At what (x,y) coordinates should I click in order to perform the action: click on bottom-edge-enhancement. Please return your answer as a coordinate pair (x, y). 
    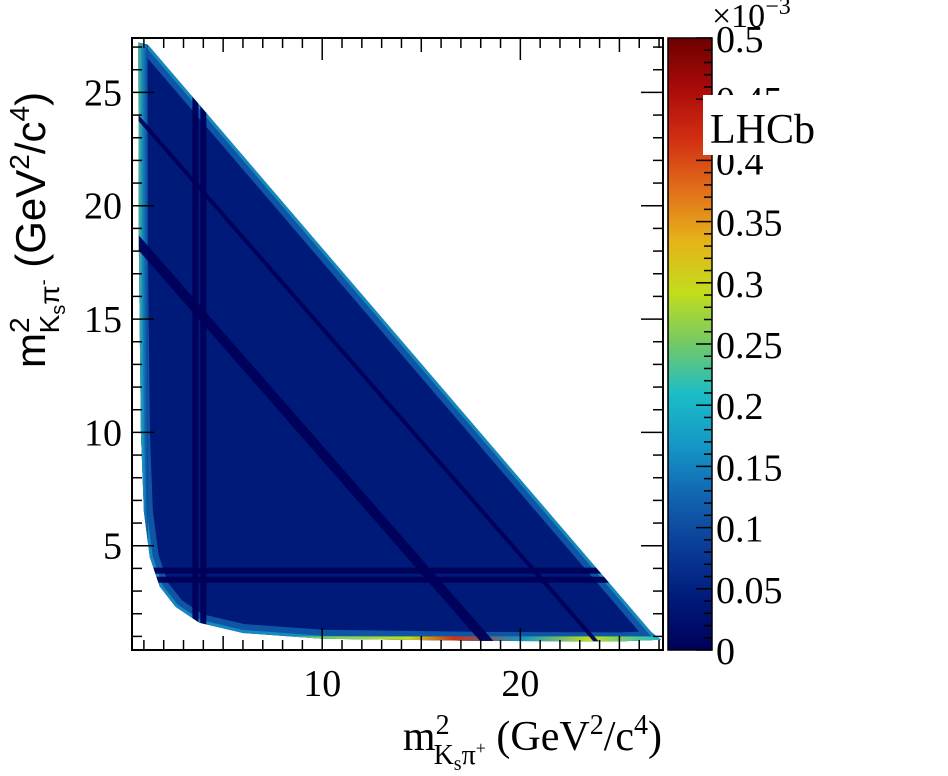
    Looking at the image, I should click on (431, 639).